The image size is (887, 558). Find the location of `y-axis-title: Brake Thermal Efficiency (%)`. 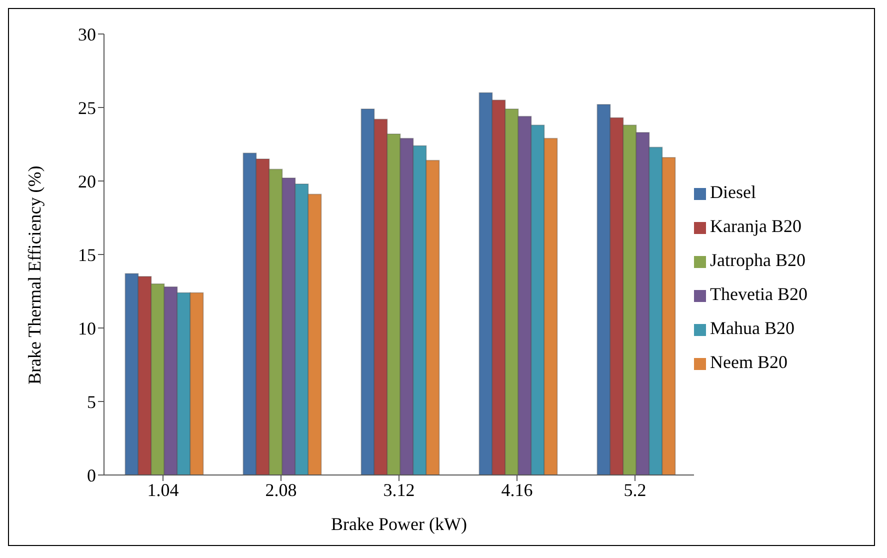

y-axis-title: Brake Thermal Efficiency (%) is located at coordinates (34, 275).